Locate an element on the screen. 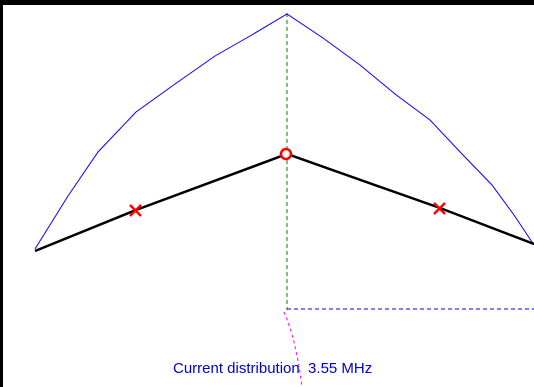 The width and height of the screenshot is (534, 387). ground-projection-line is located at coordinates (293, 349).